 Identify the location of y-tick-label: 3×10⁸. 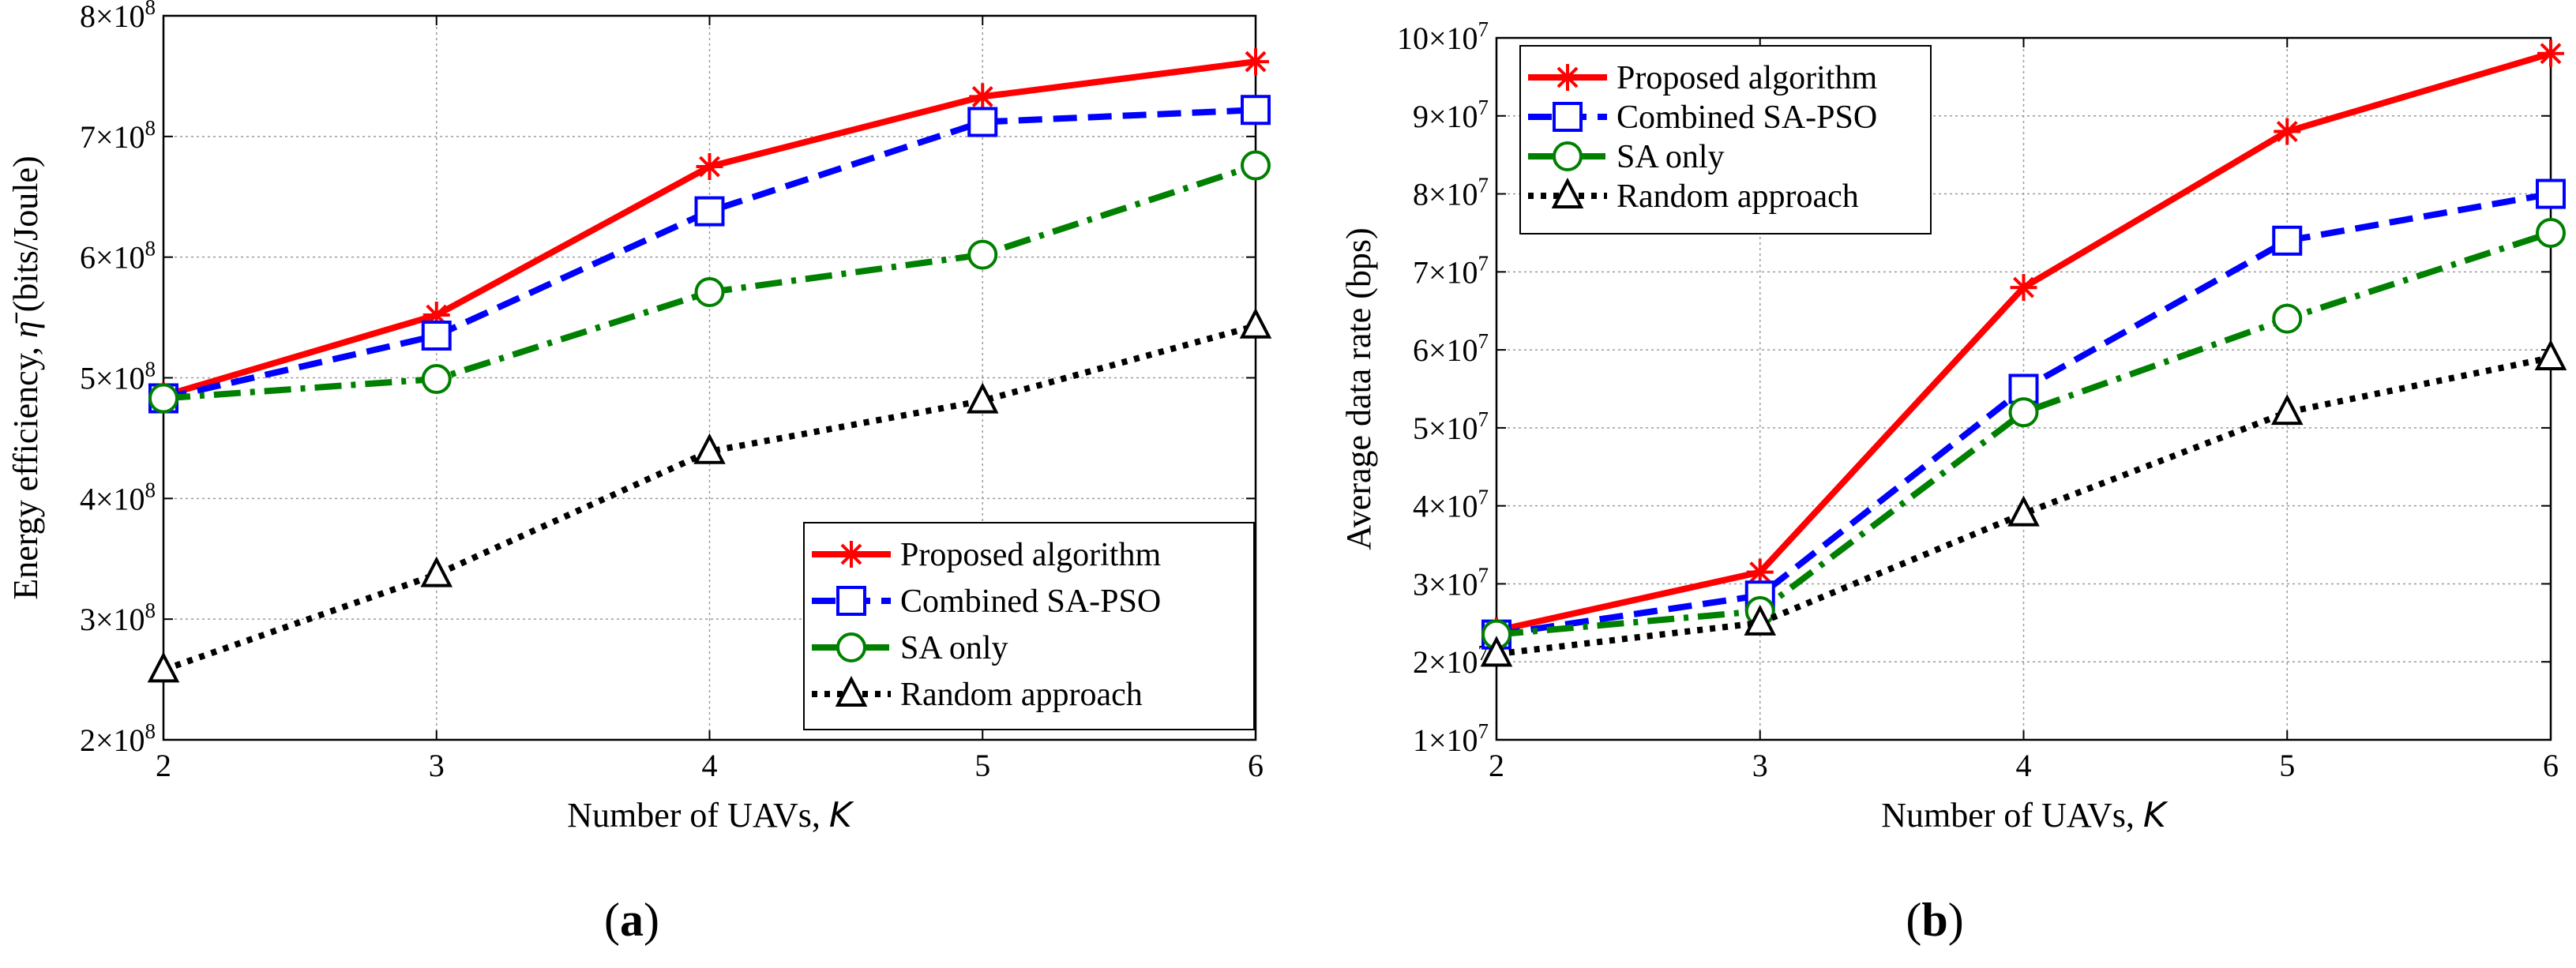
(118, 617).